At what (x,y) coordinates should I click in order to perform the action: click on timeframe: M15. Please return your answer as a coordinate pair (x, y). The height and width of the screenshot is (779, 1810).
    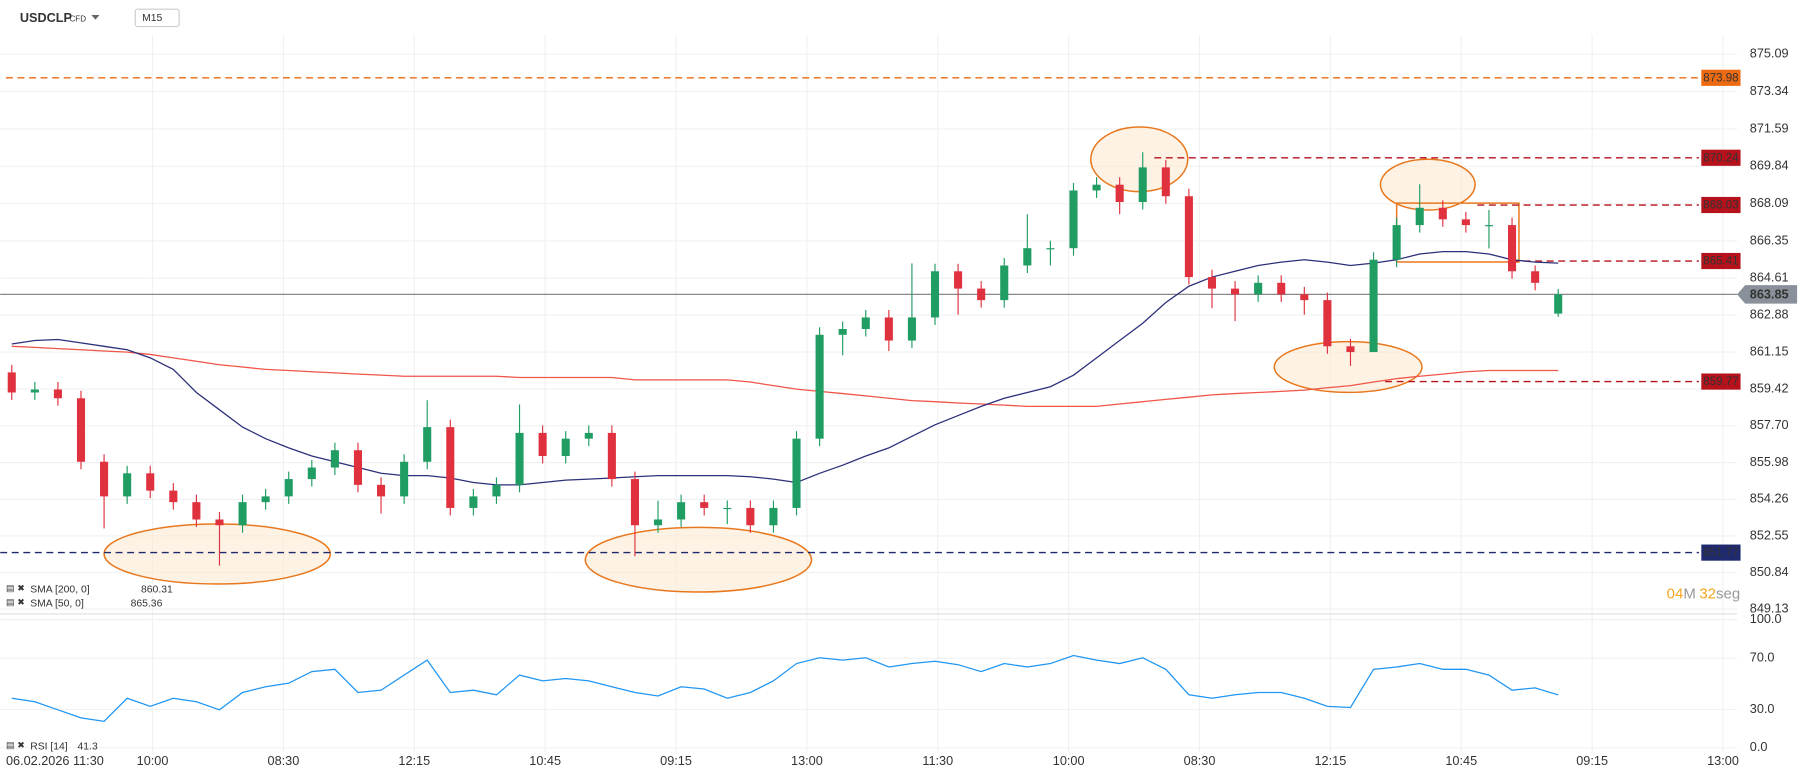
    Looking at the image, I should click on (152, 18).